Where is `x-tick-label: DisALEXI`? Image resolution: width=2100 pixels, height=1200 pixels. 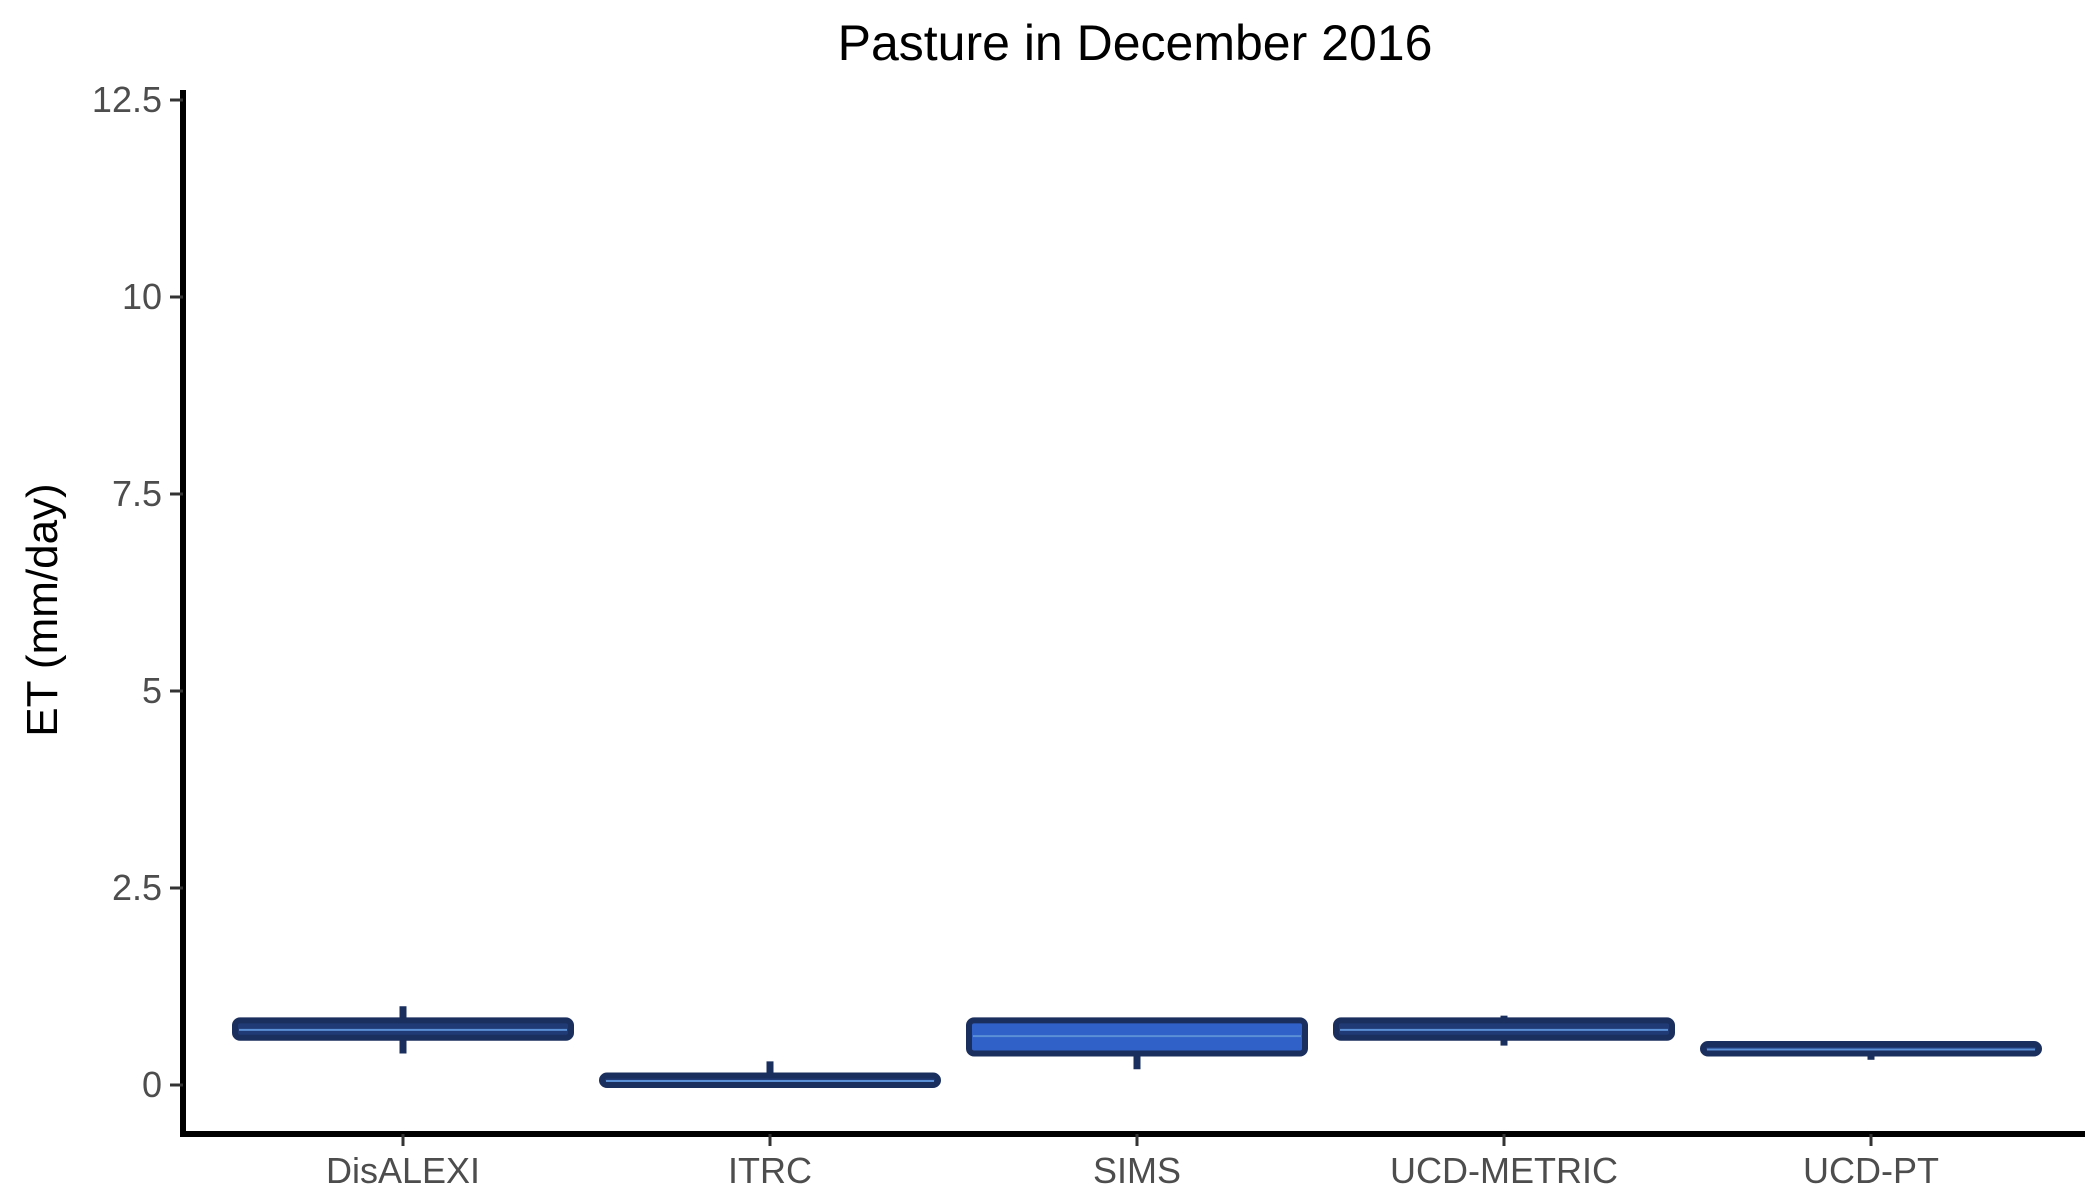 x-tick-label: DisALEXI is located at coordinates (403, 1170).